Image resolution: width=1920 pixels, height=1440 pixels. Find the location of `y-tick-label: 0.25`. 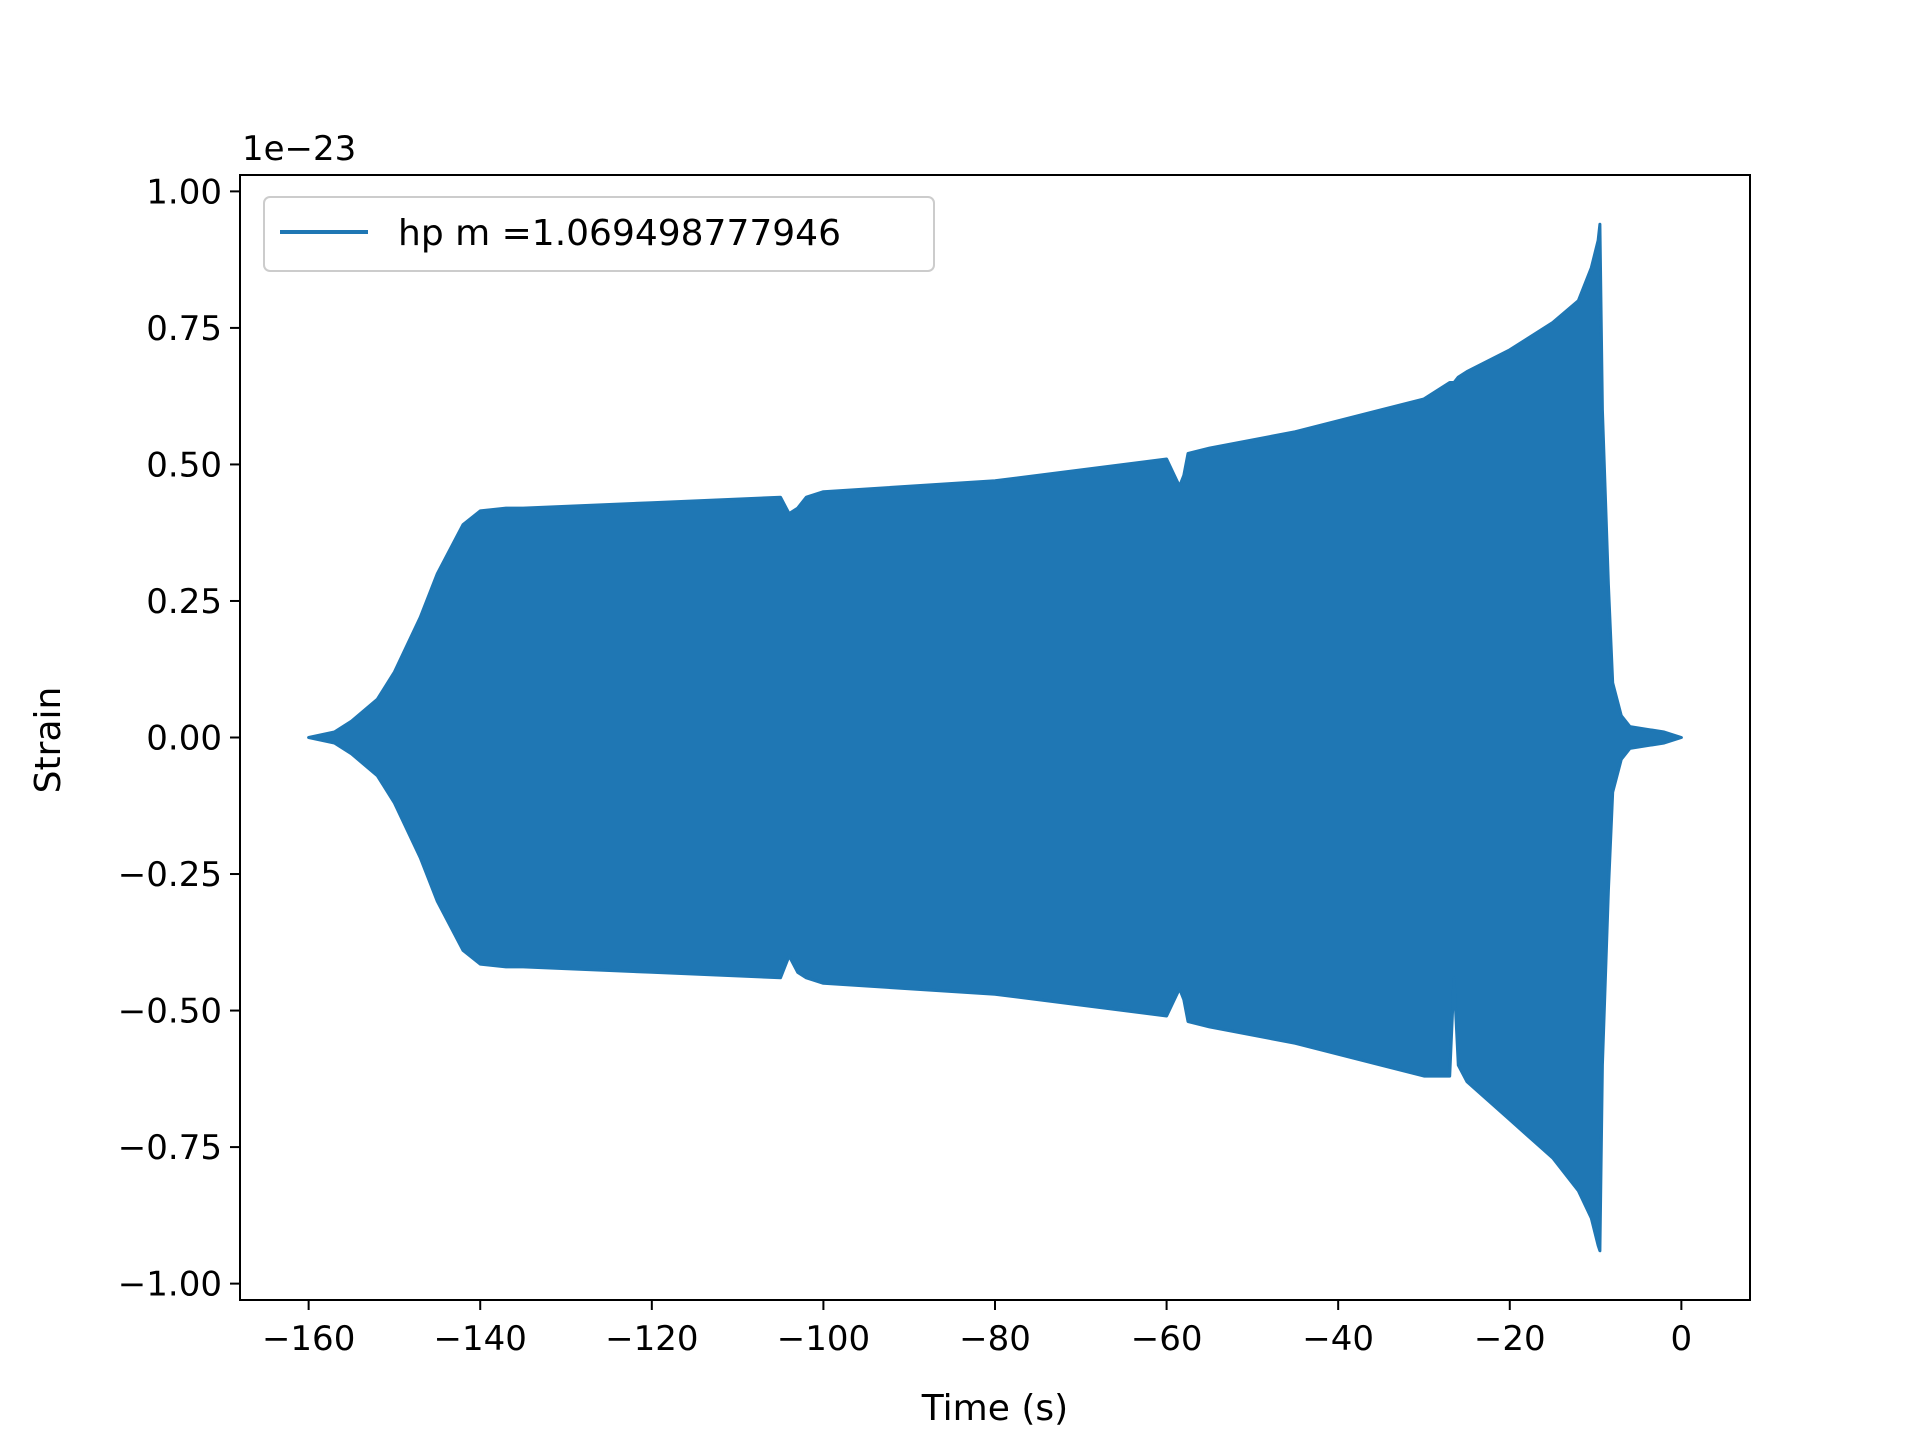

y-tick-label: 0.25 is located at coordinates (184, 602).